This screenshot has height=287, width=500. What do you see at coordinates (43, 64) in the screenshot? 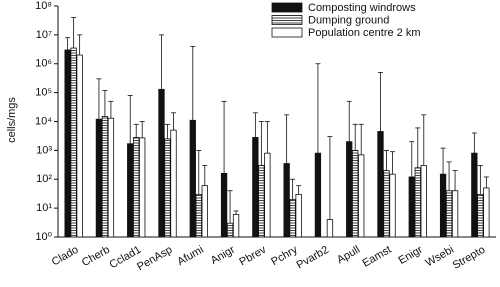
I see `y-tick-label: 10⁶` at bounding box center [43, 64].